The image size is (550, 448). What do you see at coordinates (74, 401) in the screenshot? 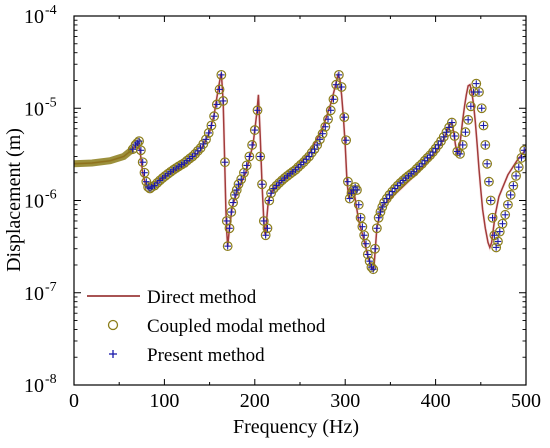
I see `x-tick-label: 0` at bounding box center [74, 401].